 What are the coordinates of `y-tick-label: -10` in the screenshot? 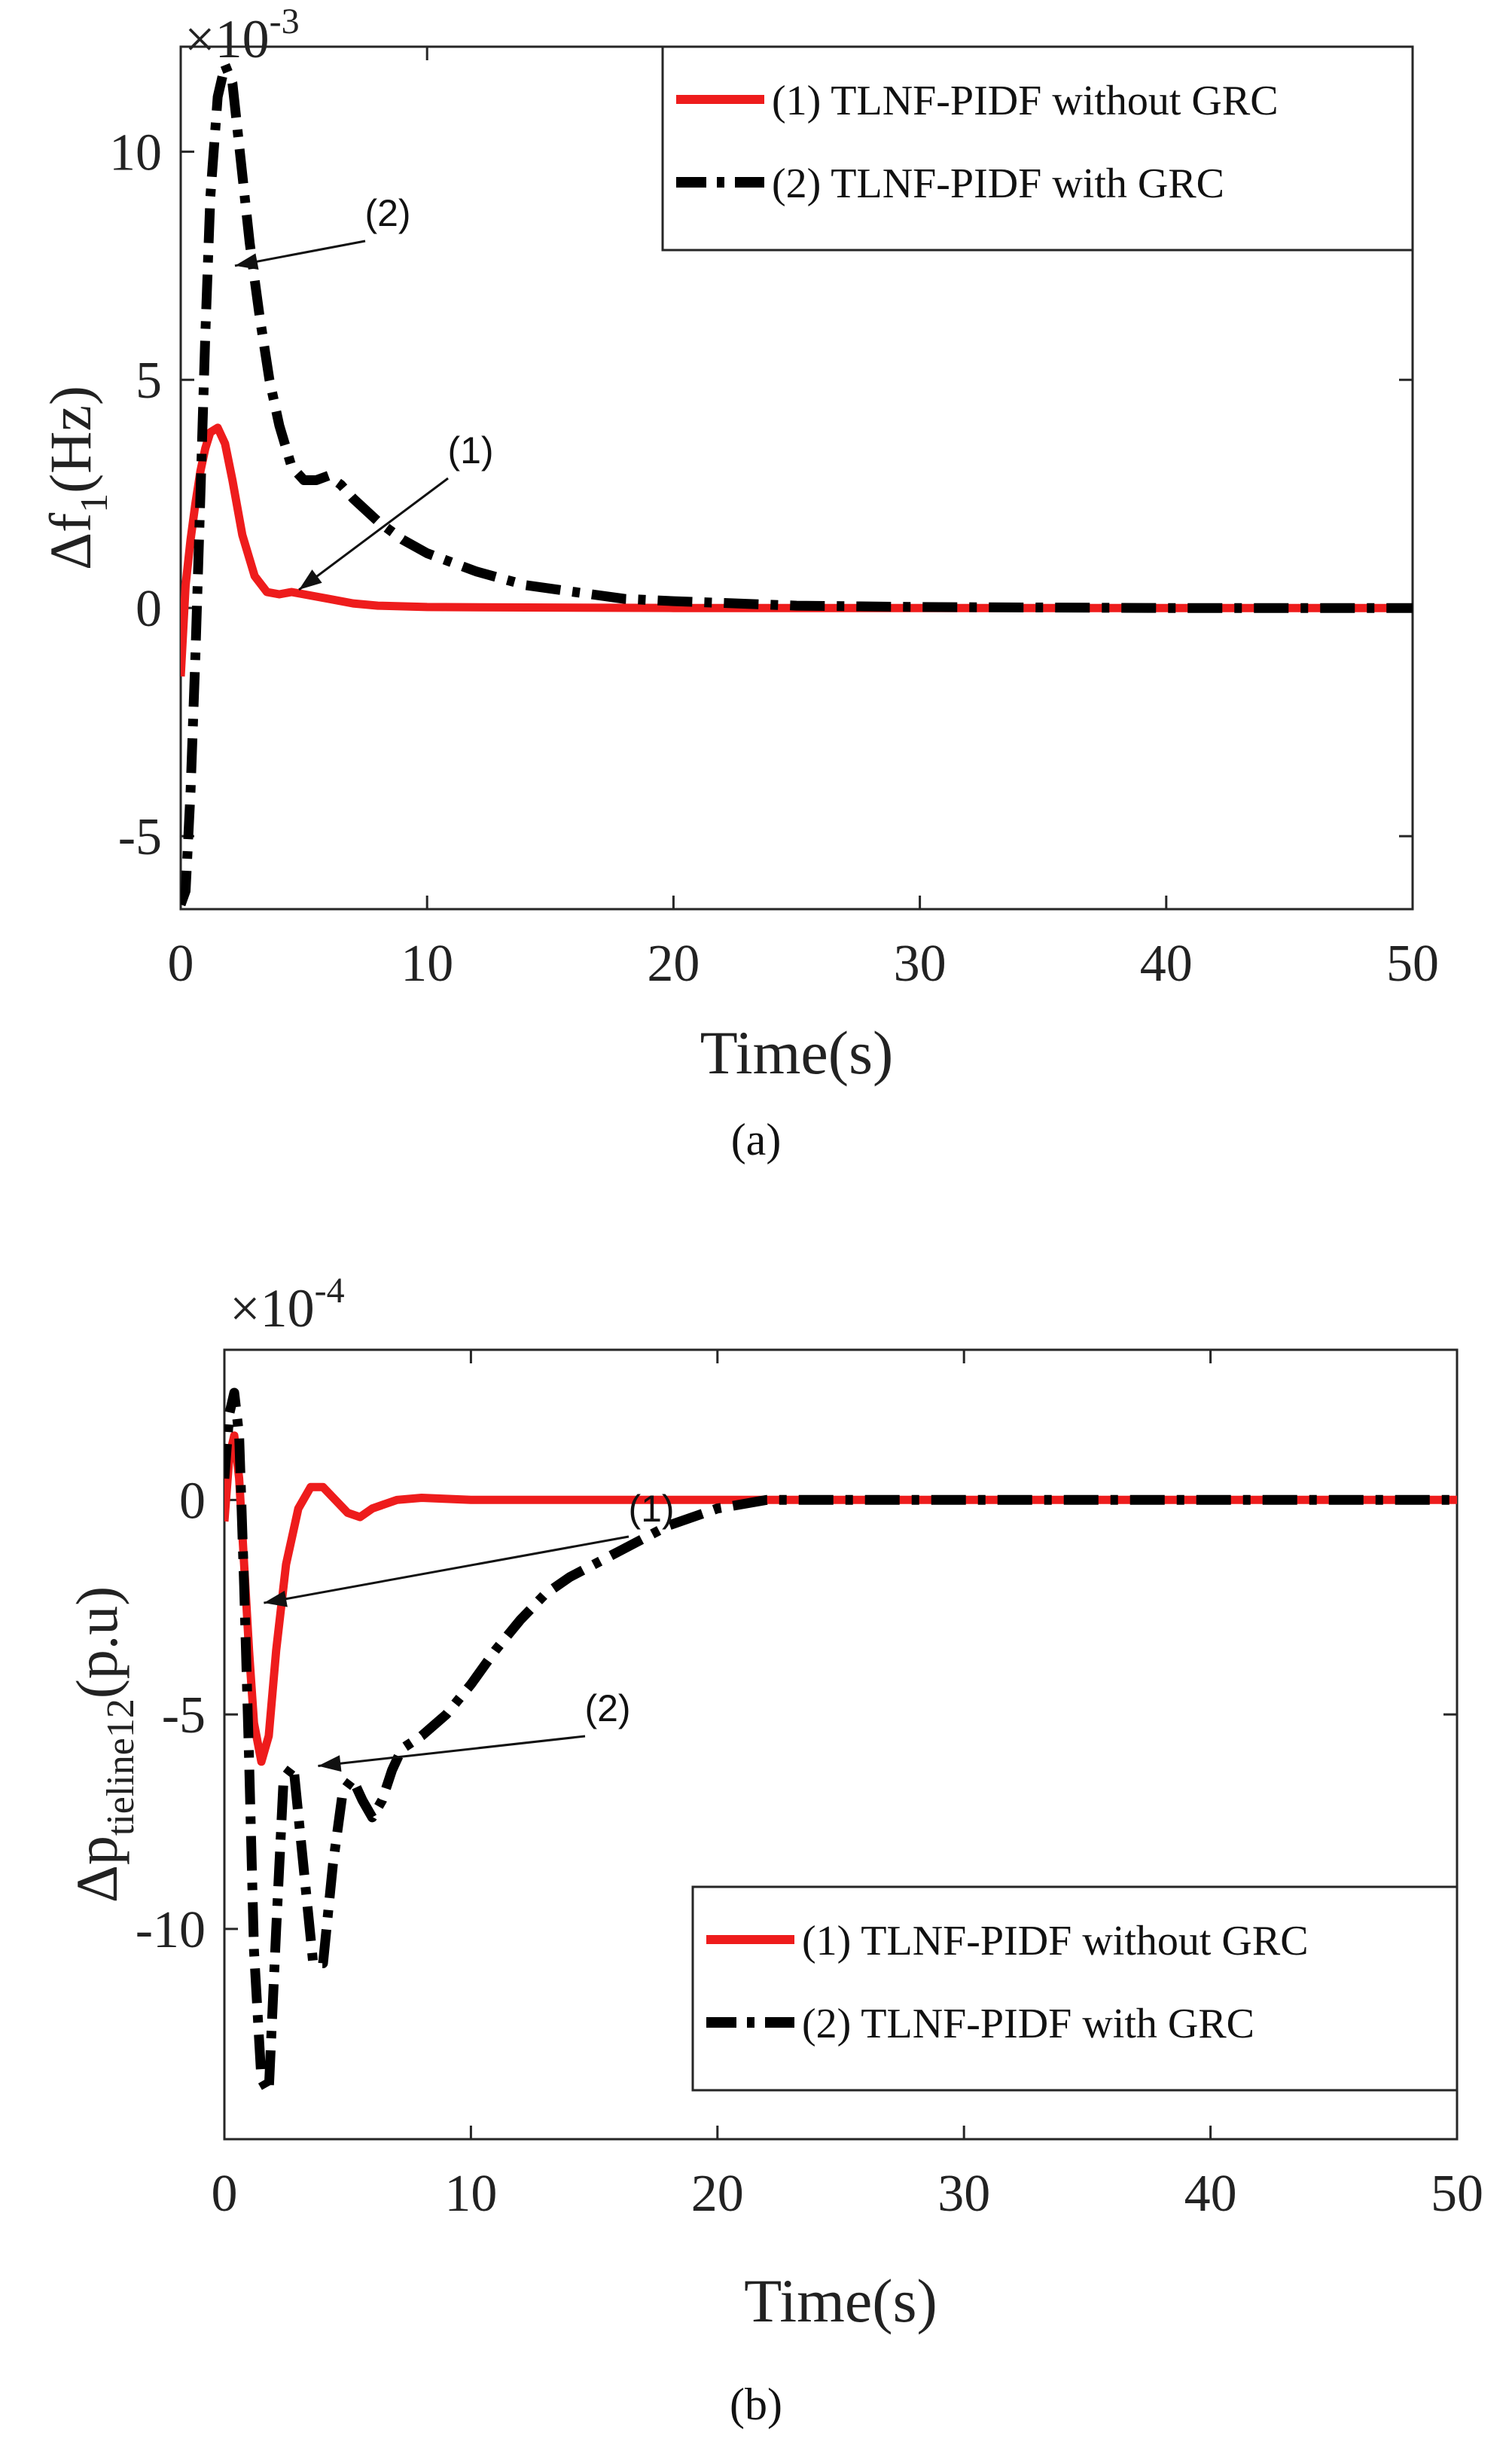 It's located at (171, 1930).